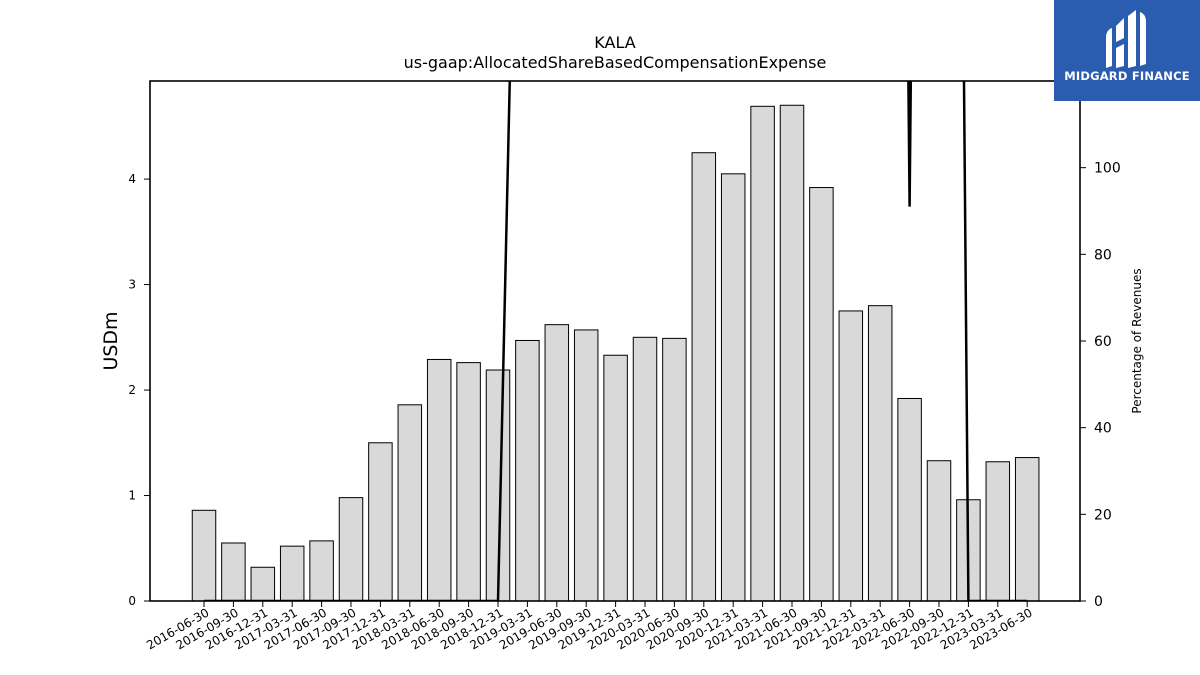 This screenshot has width=1200, height=675. What do you see at coordinates (1103, 429) in the screenshot?
I see `y2-tick-label: 40` at bounding box center [1103, 429].